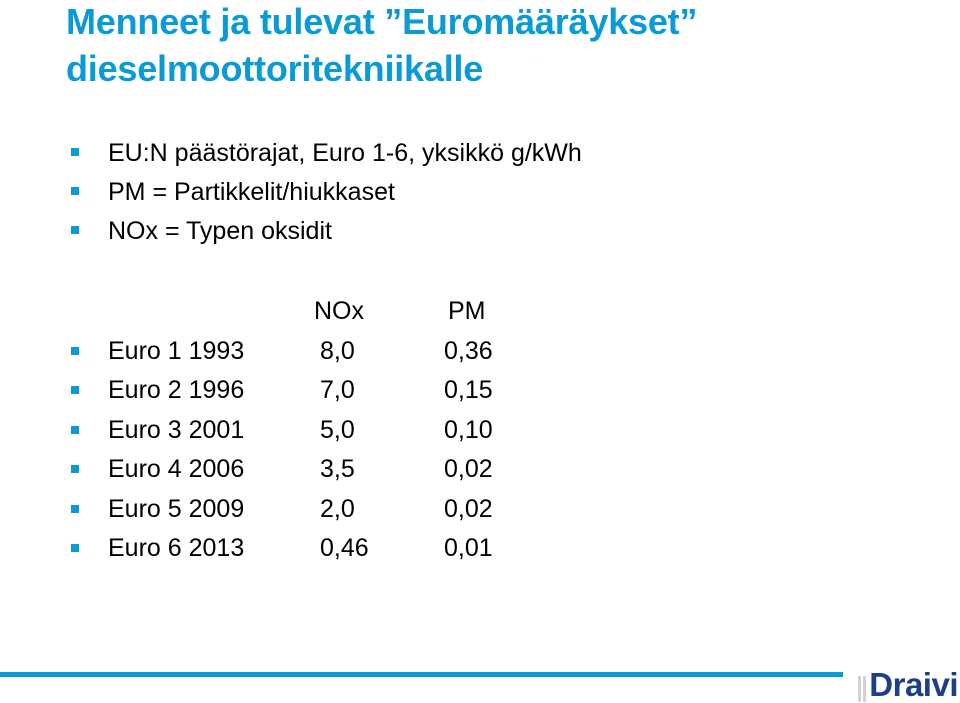 The image size is (960, 703). What do you see at coordinates (251, 192) in the screenshot?
I see `bullet-text: PM = Partikkelit/hiukkaset` at bounding box center [251, 192].